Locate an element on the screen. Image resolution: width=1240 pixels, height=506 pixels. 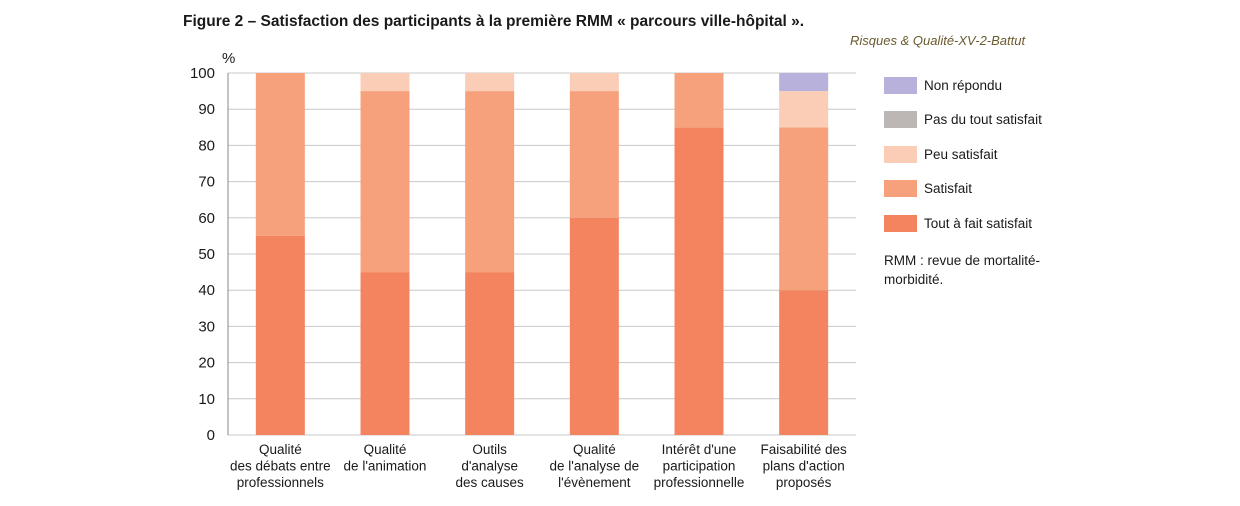
legend-item: Tout à fait satisfait is located at coordinates (984, 223).